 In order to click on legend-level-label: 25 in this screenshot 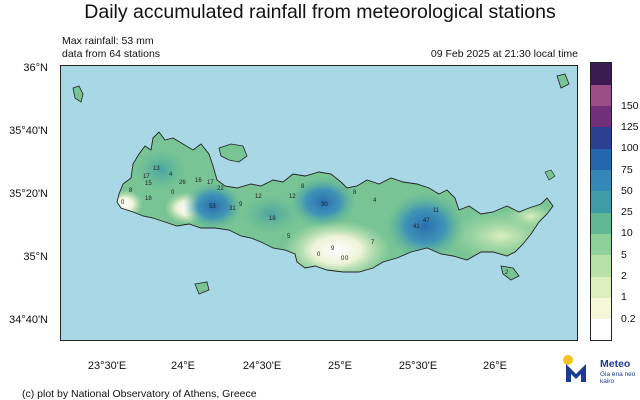, I will do `click(627, 212)`.